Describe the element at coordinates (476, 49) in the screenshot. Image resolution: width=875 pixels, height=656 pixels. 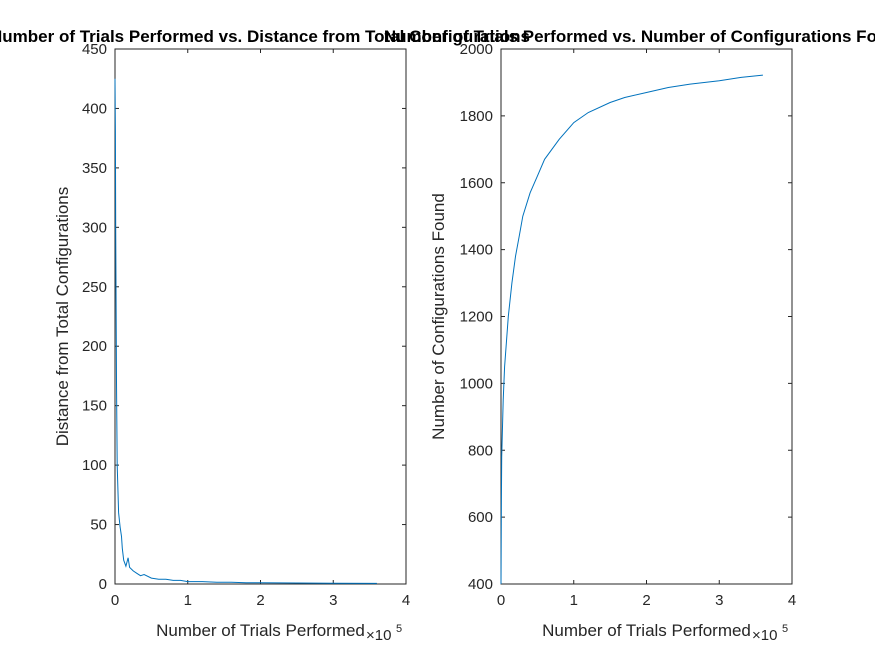
I see `right-y-tick-label: 2000` at that location.